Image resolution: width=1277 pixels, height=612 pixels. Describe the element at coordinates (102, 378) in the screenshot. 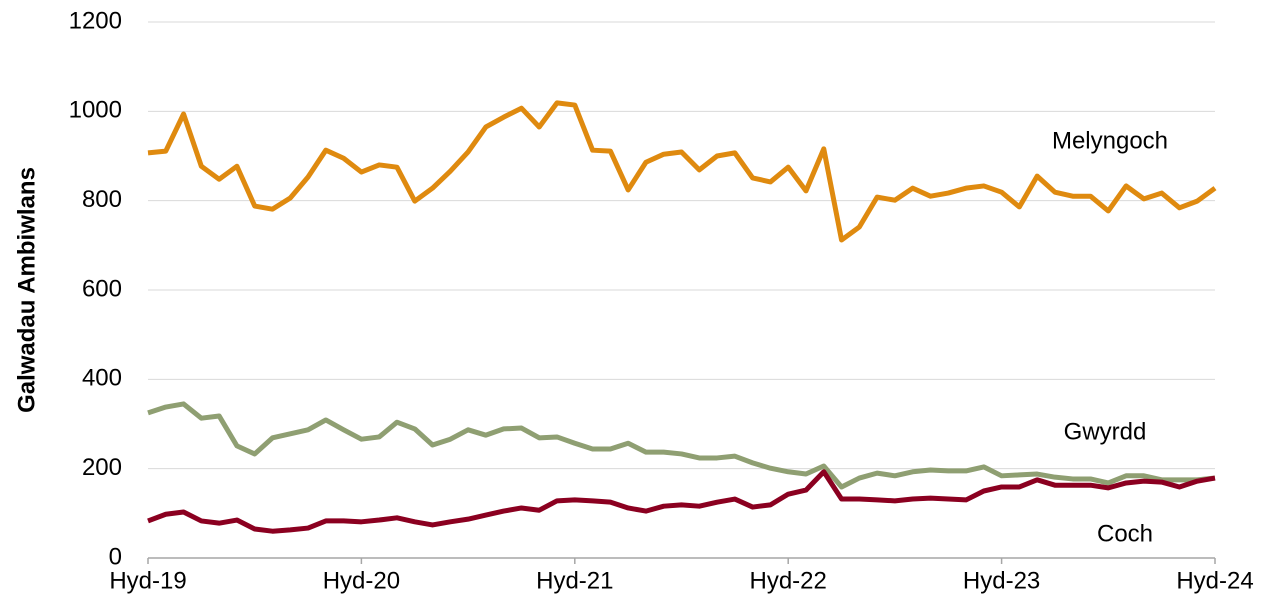

I see `y-tick-label: 400` at that location.